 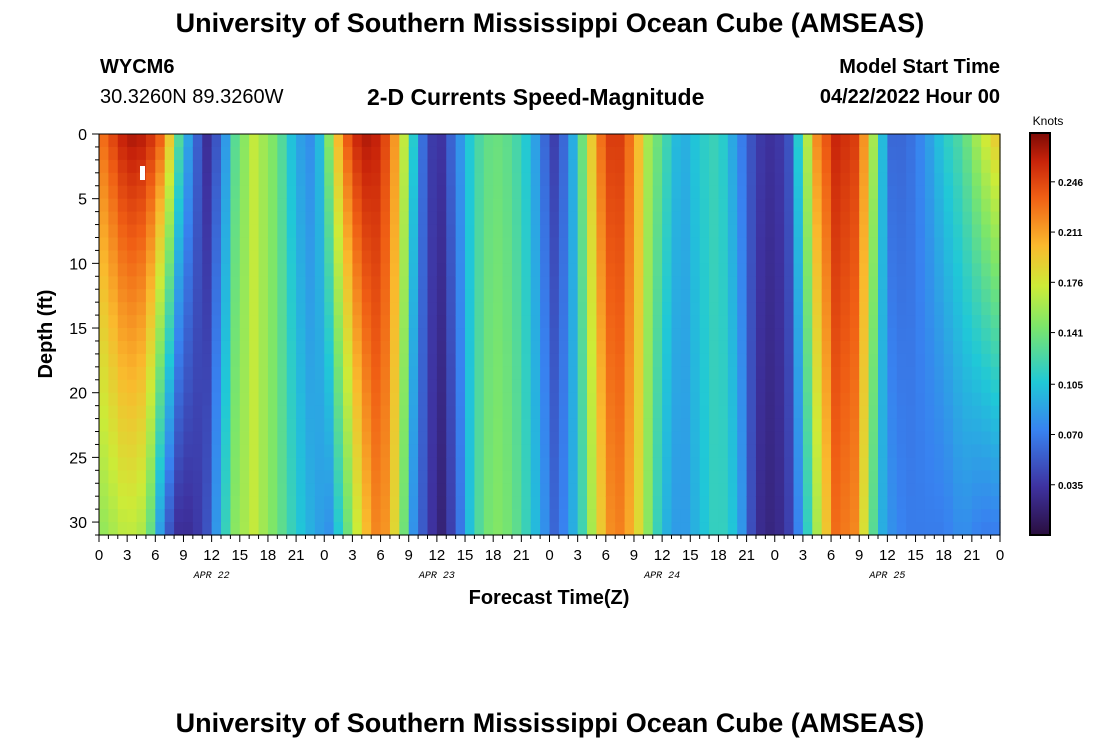 I want to click on x-tick-label: 18, so click(x=268, y=555).